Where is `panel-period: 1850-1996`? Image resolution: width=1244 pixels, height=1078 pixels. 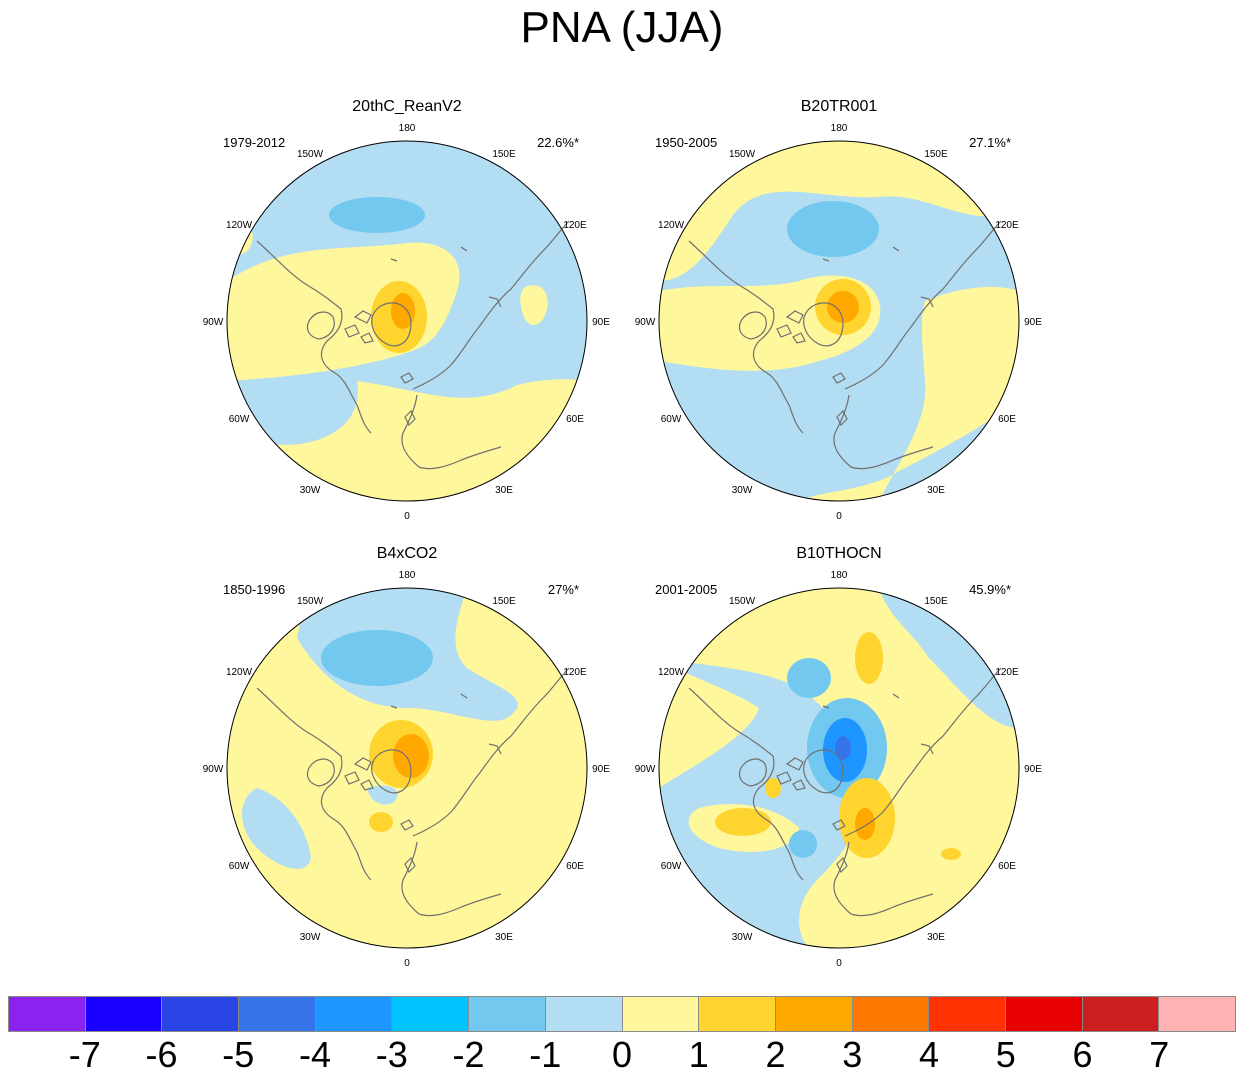
panel-period: 1850-1996 is located at coordinates (254, 589).